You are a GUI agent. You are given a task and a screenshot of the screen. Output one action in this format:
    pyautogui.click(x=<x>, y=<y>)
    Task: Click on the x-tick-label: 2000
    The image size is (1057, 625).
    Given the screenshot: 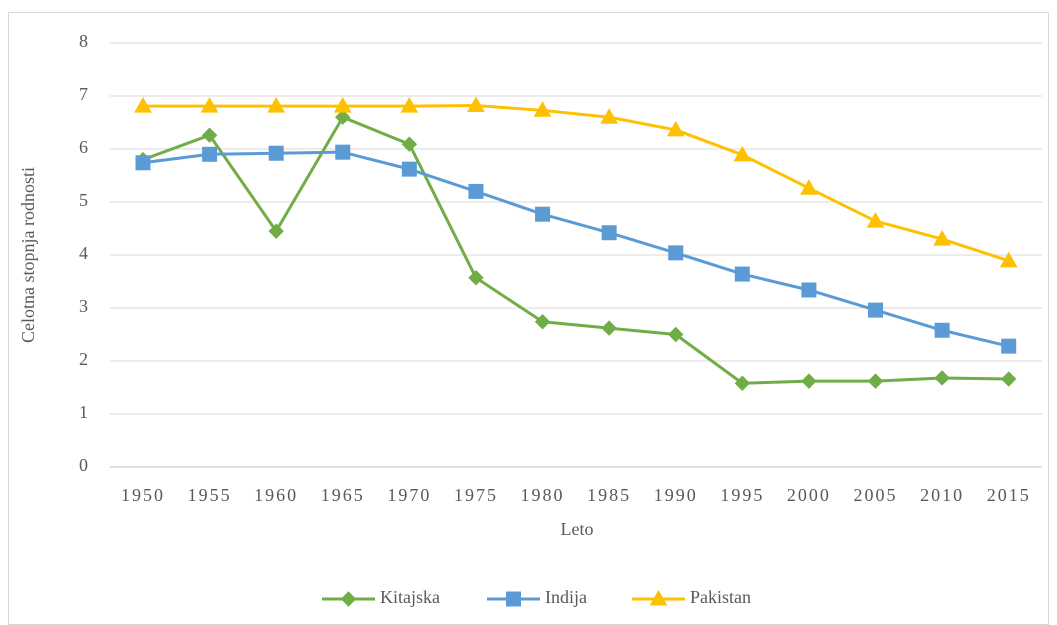 What is the action you would take?
    pyautogui.click(x=809, y=495)
    